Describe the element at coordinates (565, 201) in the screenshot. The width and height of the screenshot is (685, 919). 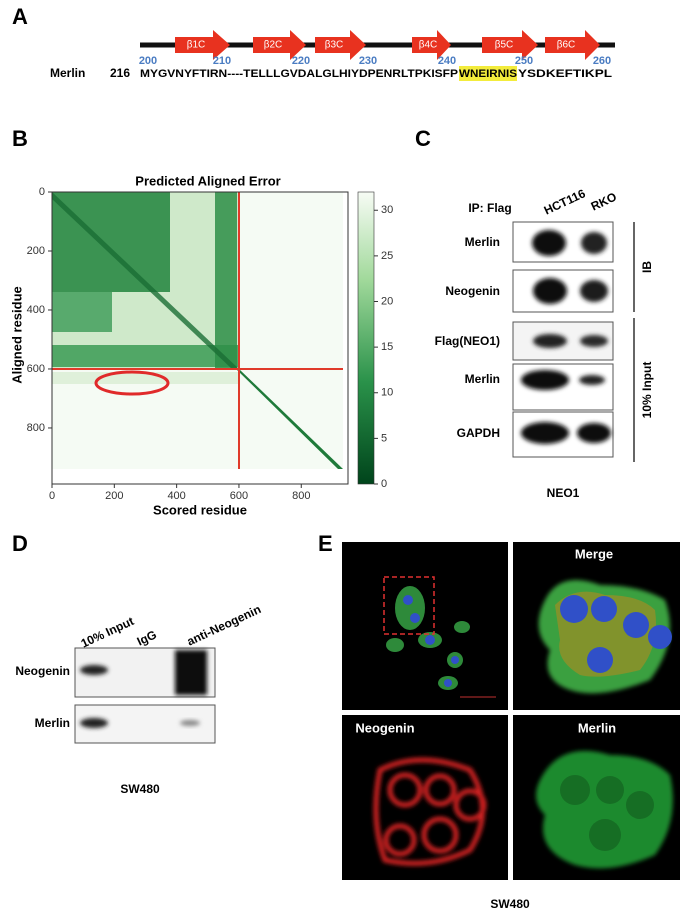
I see `lane-label: HCT116` at that location.